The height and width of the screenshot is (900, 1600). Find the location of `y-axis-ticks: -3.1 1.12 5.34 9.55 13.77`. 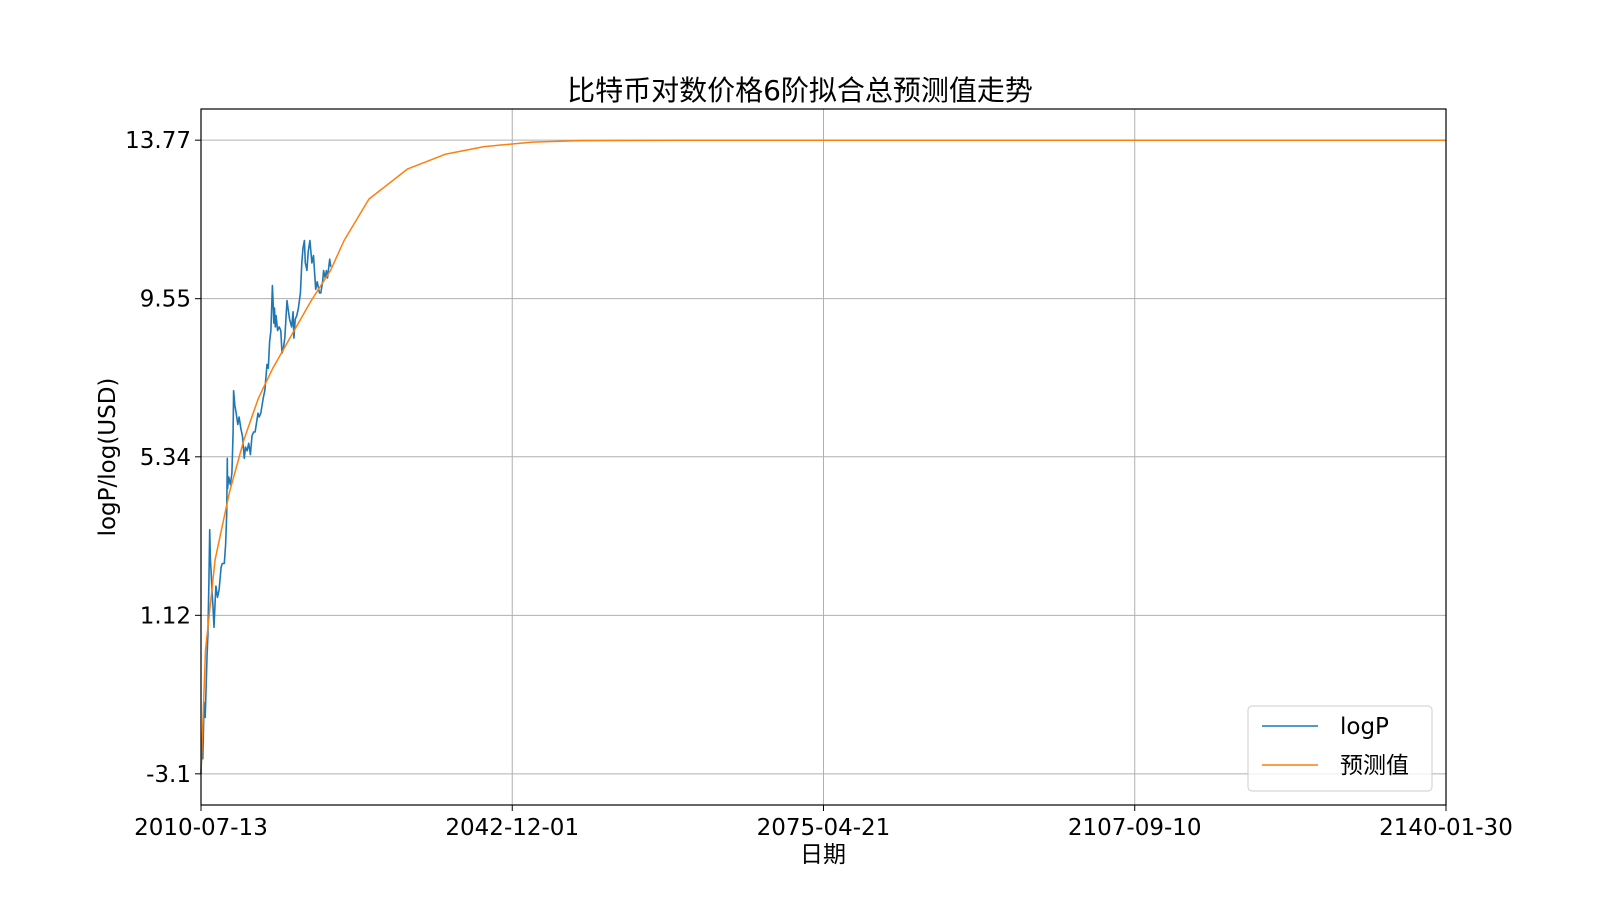

y-axis-ticks: -3.1 1.12 5.34 9.55 13.77 is located at coordinates (163, 458).